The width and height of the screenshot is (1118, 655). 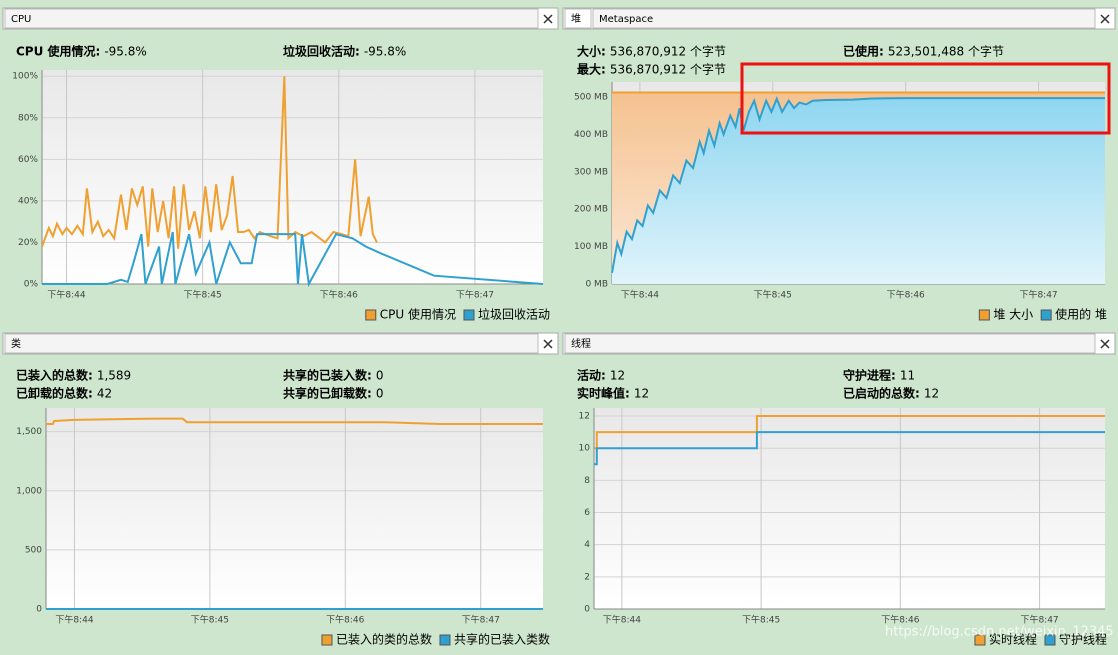 I want to click on stat-value: 523,501,488 个字节, so click(x=946, y=51).